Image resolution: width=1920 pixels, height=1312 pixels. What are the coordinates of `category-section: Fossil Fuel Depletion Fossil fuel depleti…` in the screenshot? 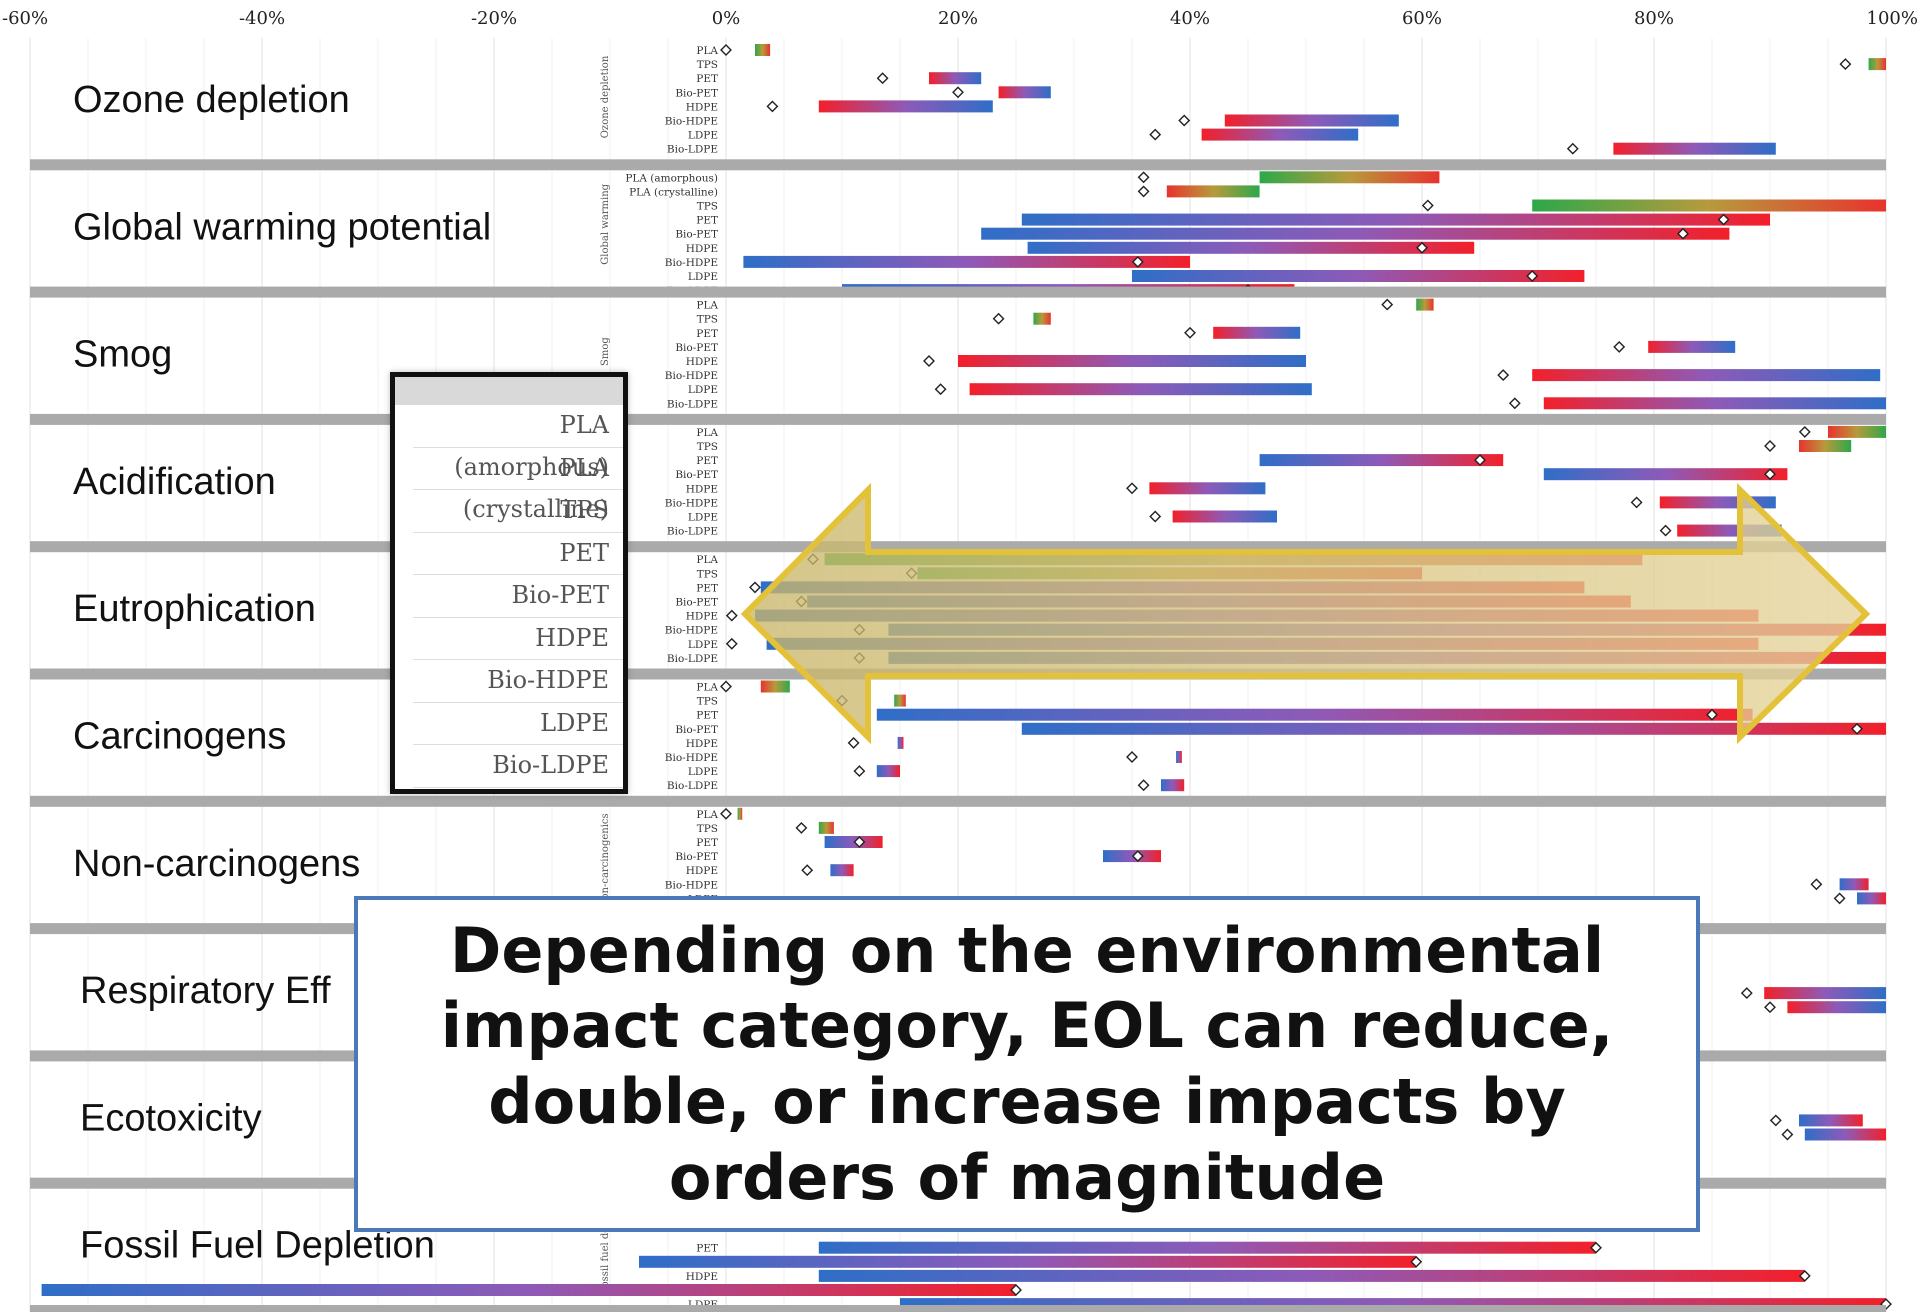 It's located at (961, 1251).